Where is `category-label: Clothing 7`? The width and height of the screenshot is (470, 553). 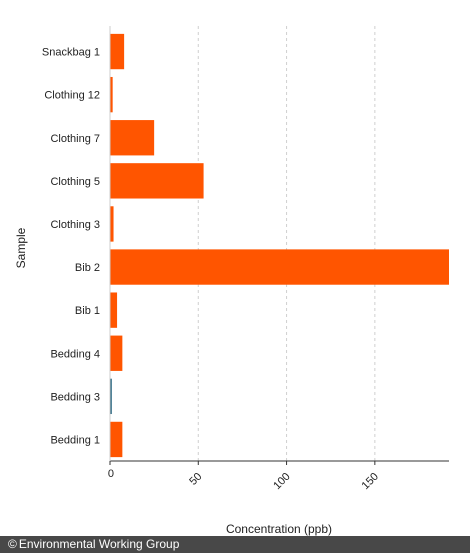
category-label: Clothing 7 is located at coordinates (75, 139).